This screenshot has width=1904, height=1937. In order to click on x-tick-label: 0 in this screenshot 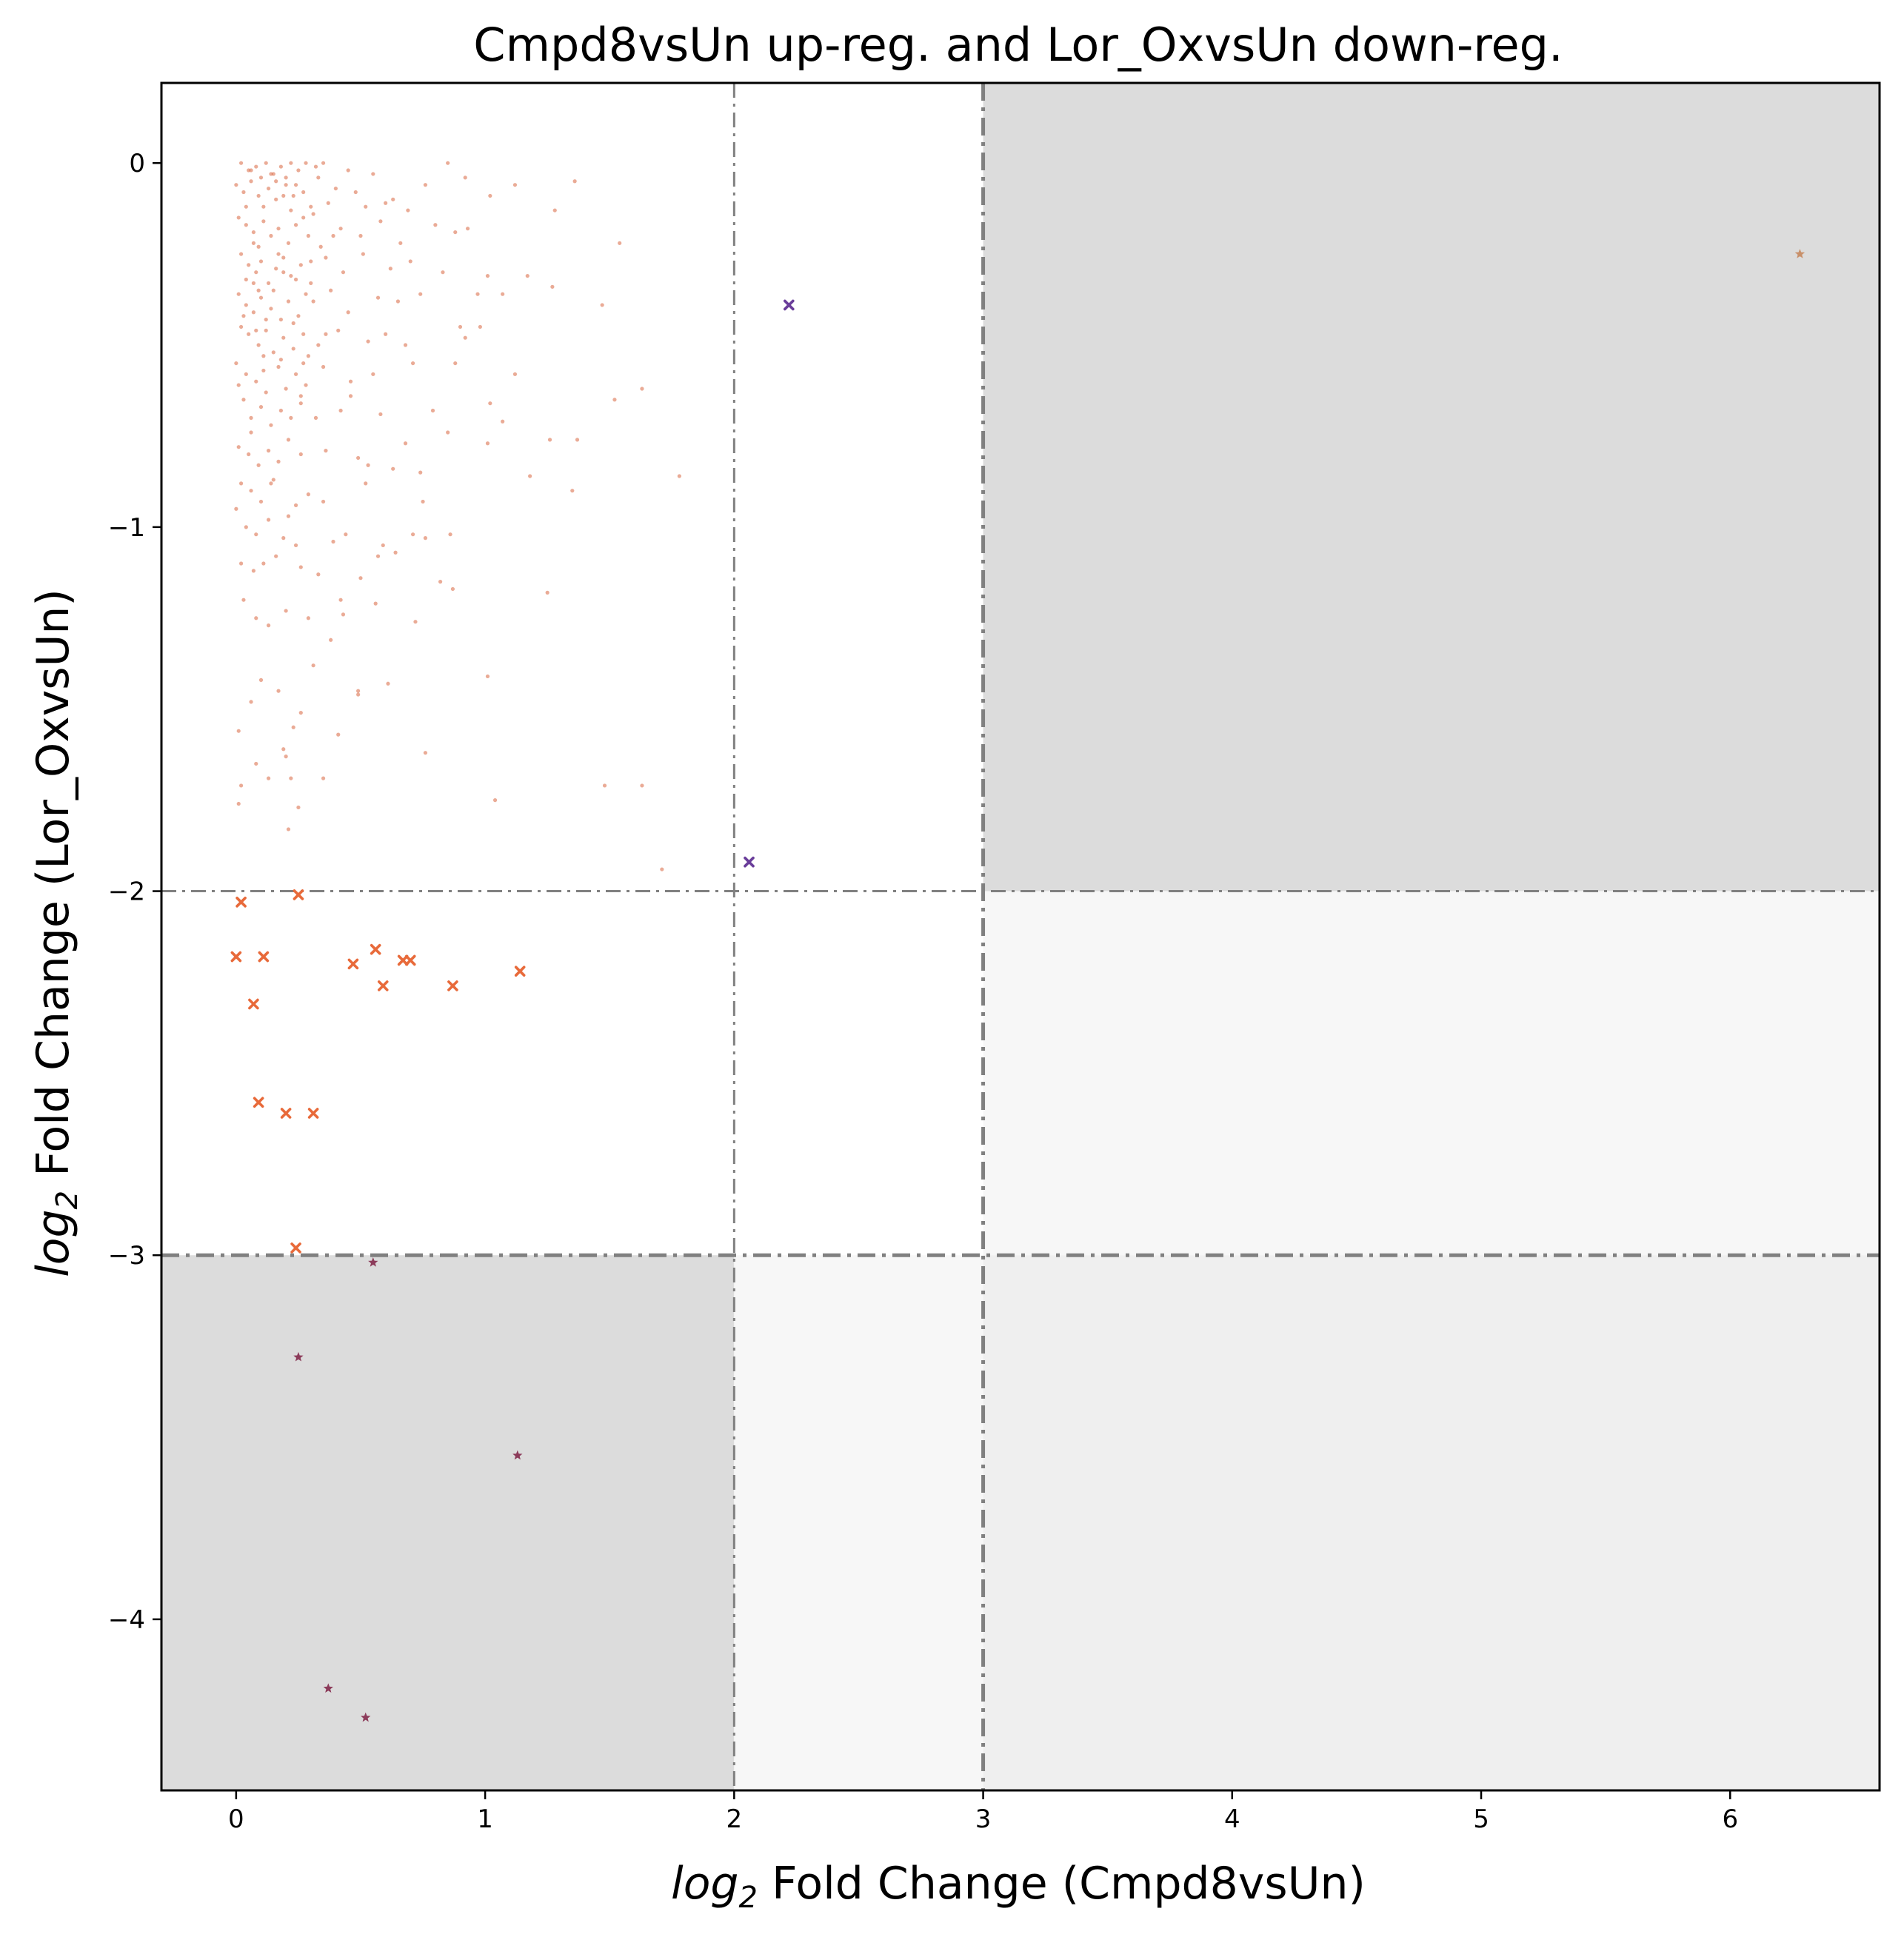, I will do `click(236, 1819)`.